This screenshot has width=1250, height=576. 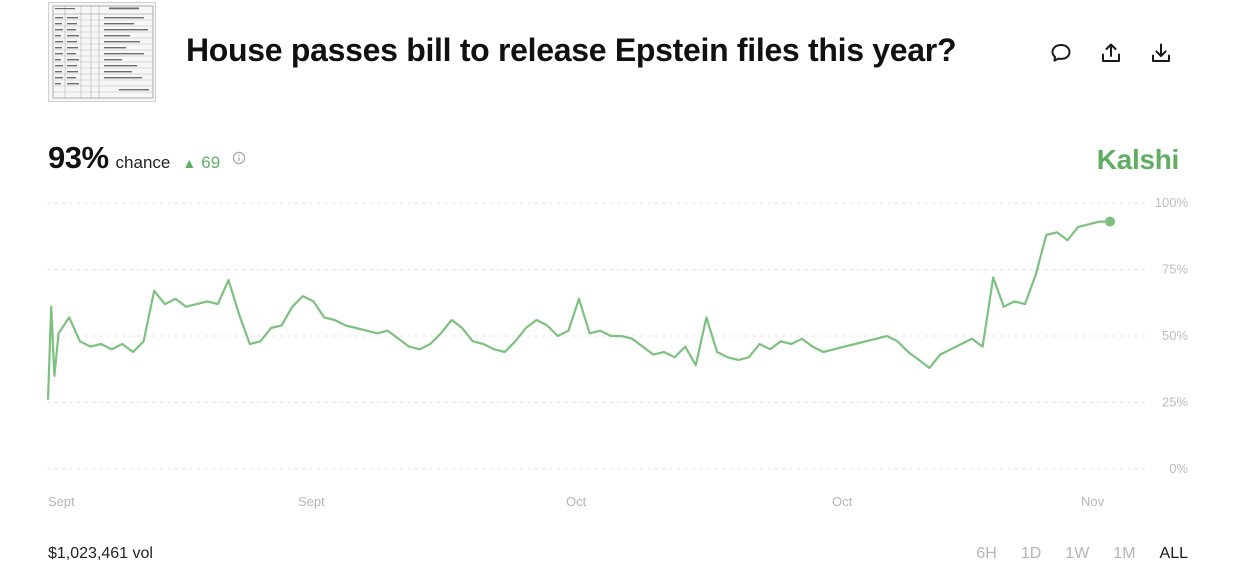 I want to click on y-tick-label: 25%, so click(x=1175, y=402).